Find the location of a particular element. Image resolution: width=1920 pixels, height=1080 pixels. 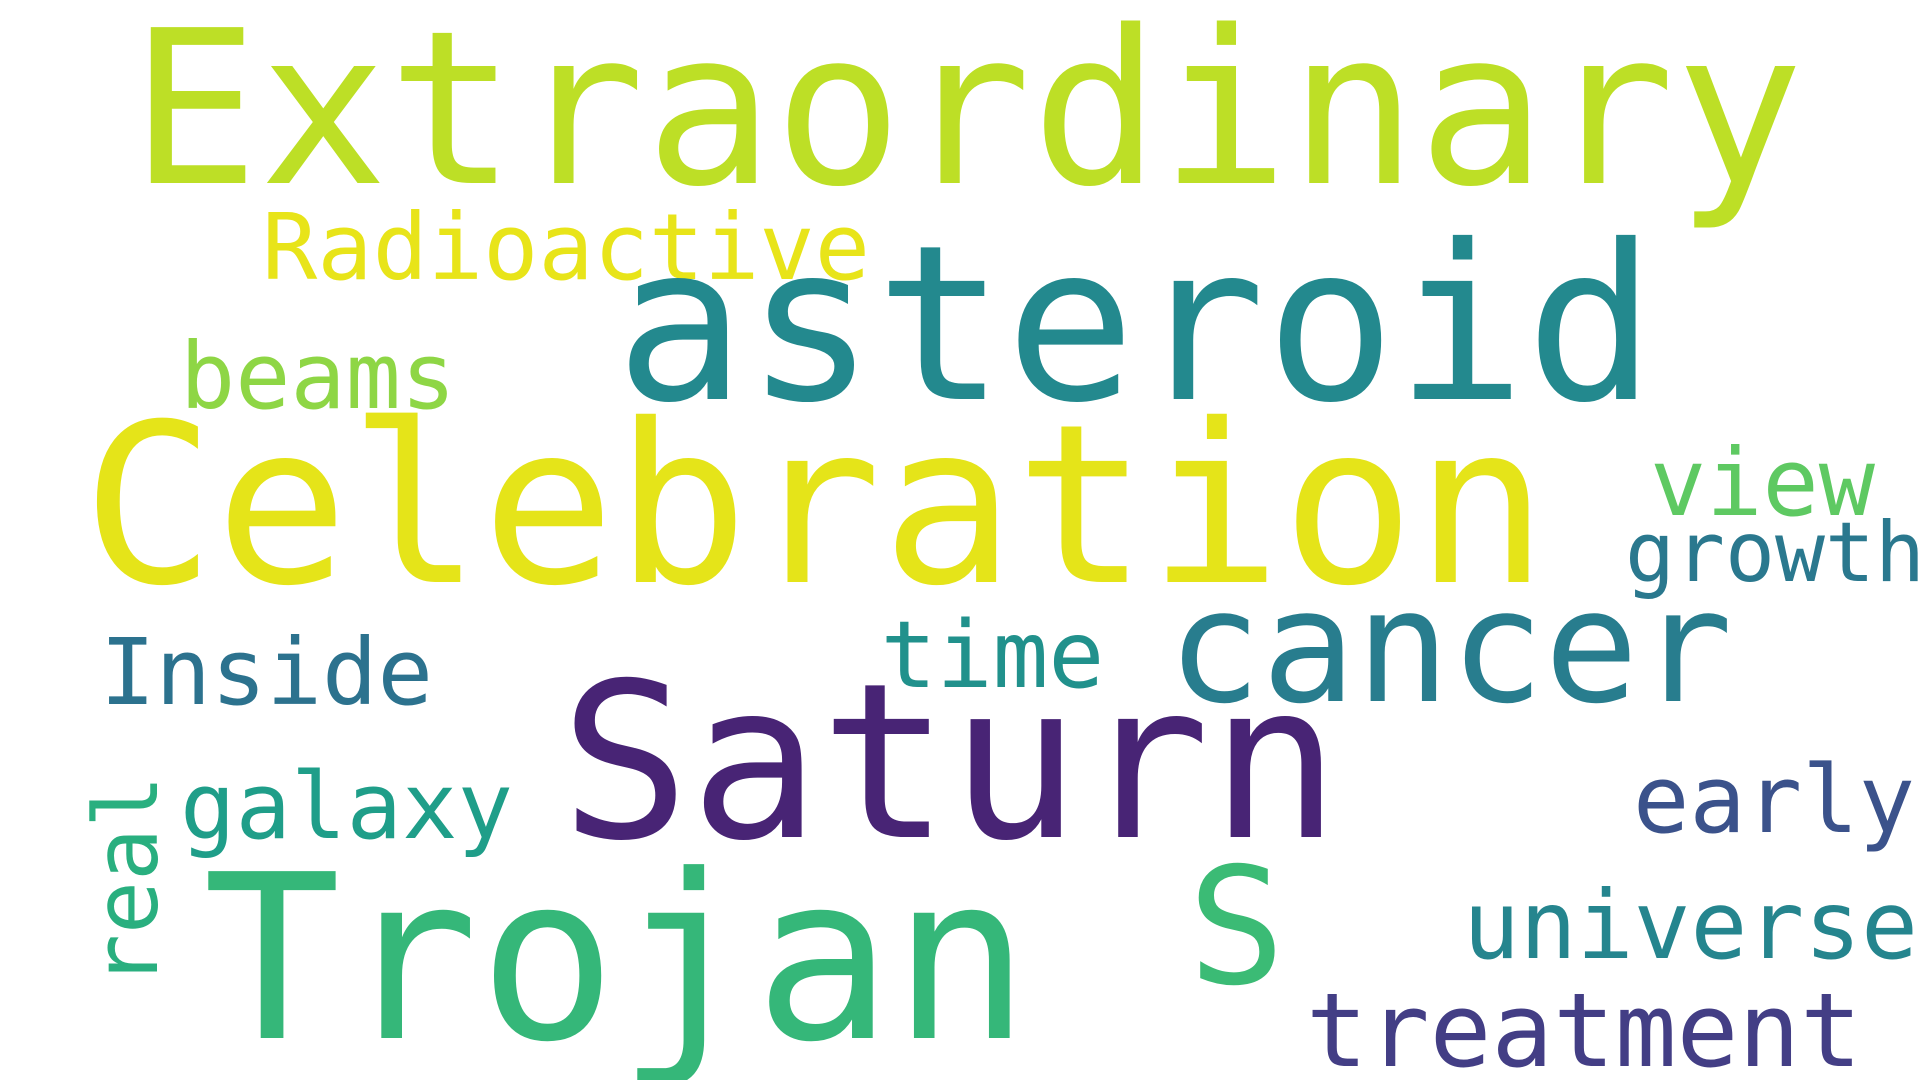

word-view: view is located at coordinates (1762, 483).